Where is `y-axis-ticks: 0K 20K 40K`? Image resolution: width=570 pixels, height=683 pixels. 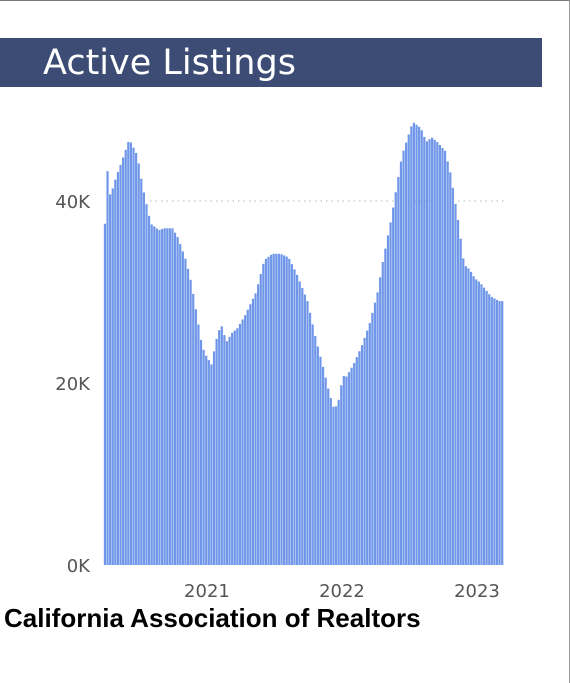 y-axis-ticks: 0K 20K 40K is located at coordinates (73, 384).